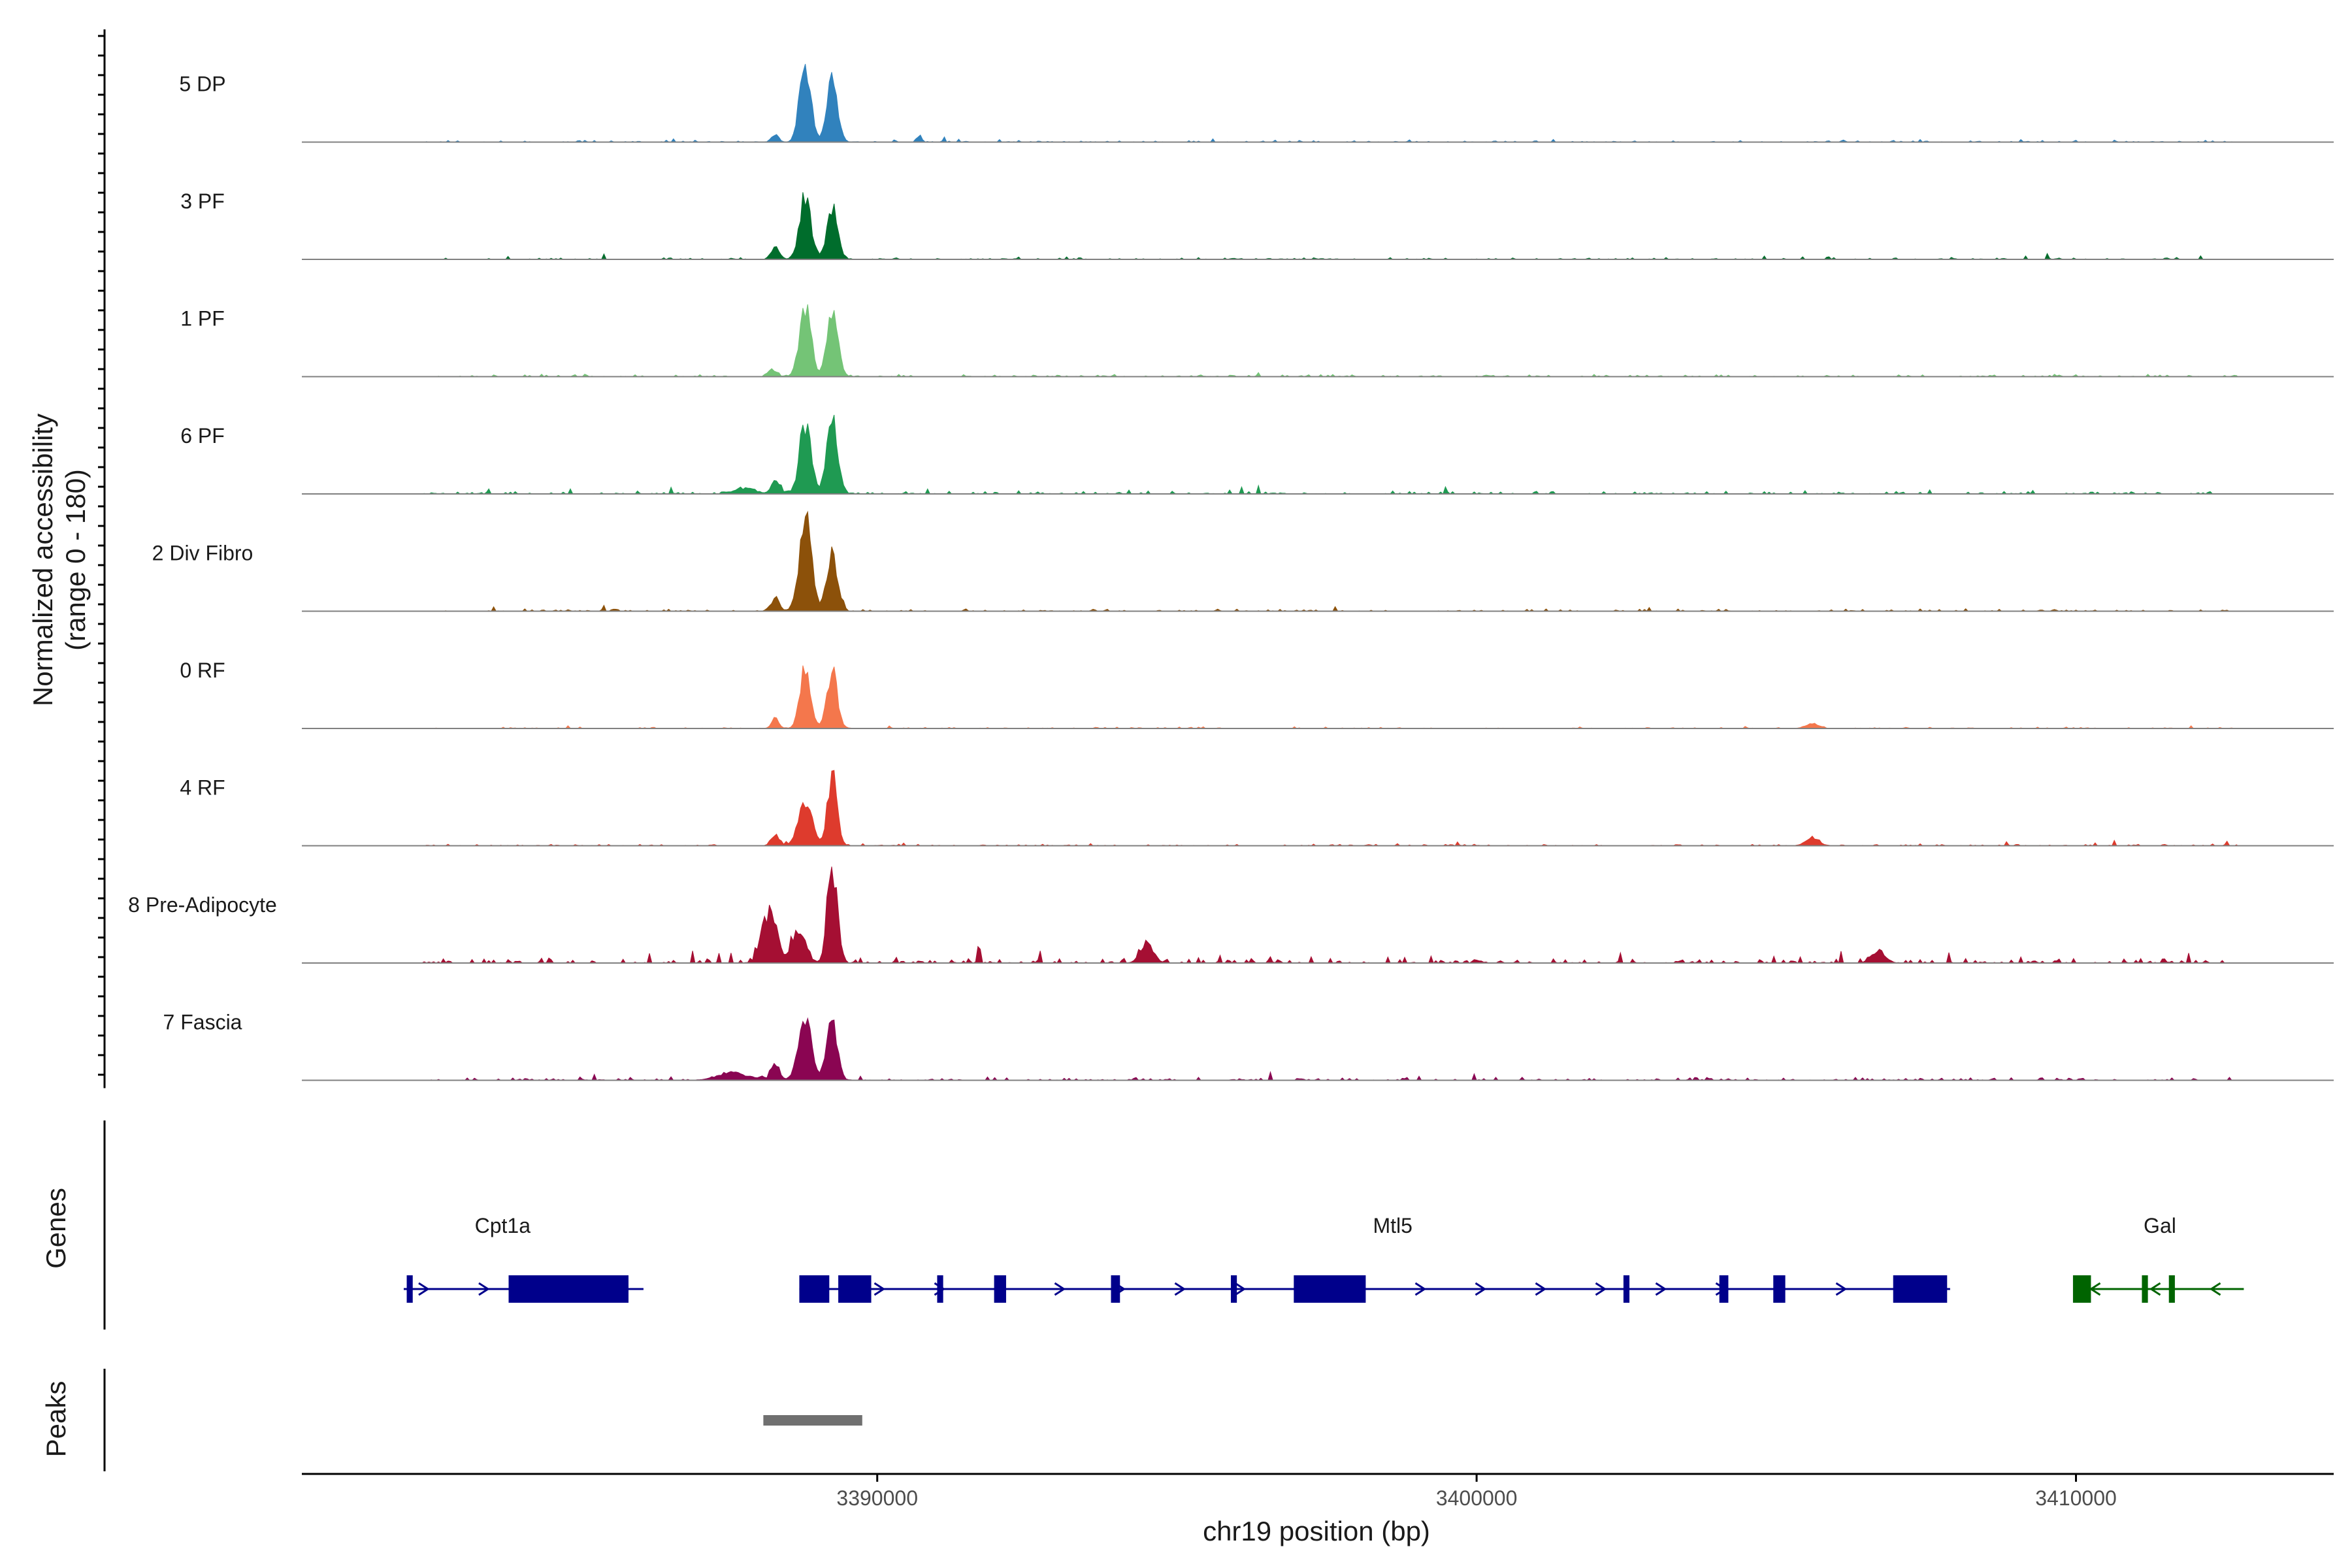  Describe the element at coordinates (1316, 1531) in the screenshot. I see `x-axis-title: chr19 position (bp)` at that location.